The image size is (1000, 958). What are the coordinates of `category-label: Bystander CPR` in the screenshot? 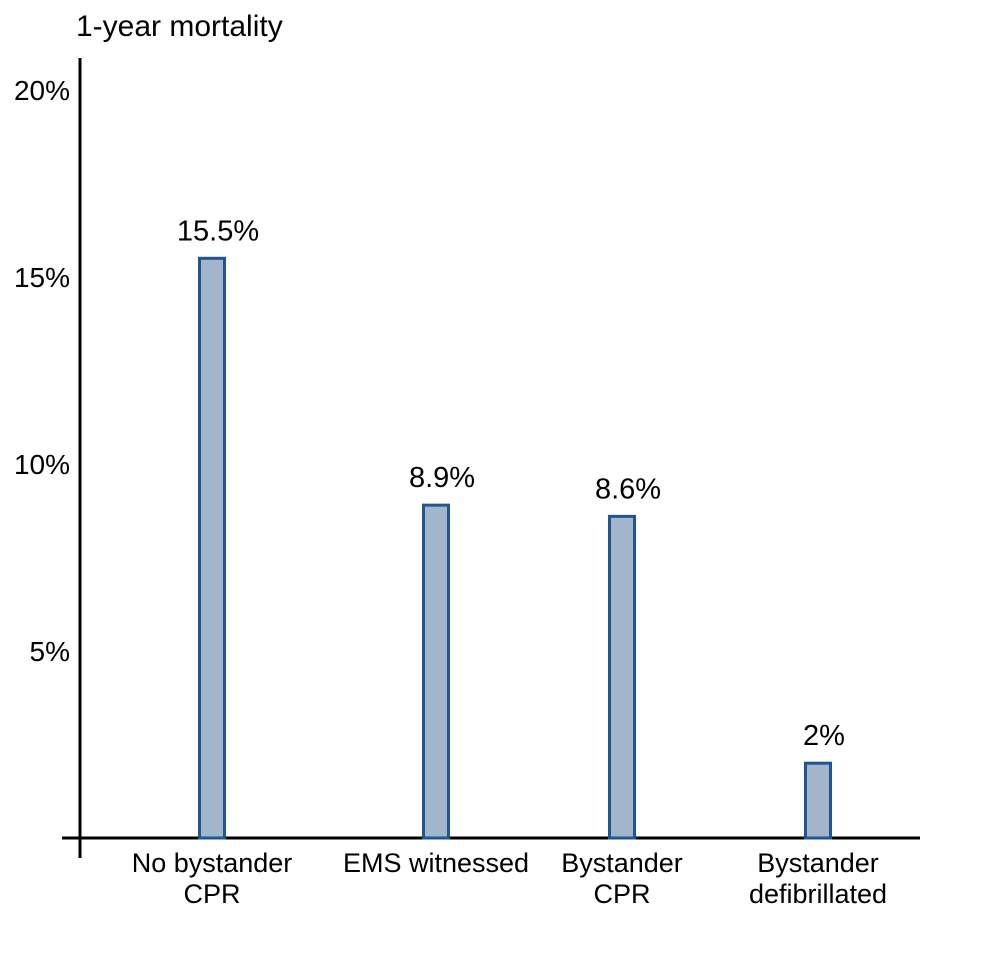 It's located at (622, 878).